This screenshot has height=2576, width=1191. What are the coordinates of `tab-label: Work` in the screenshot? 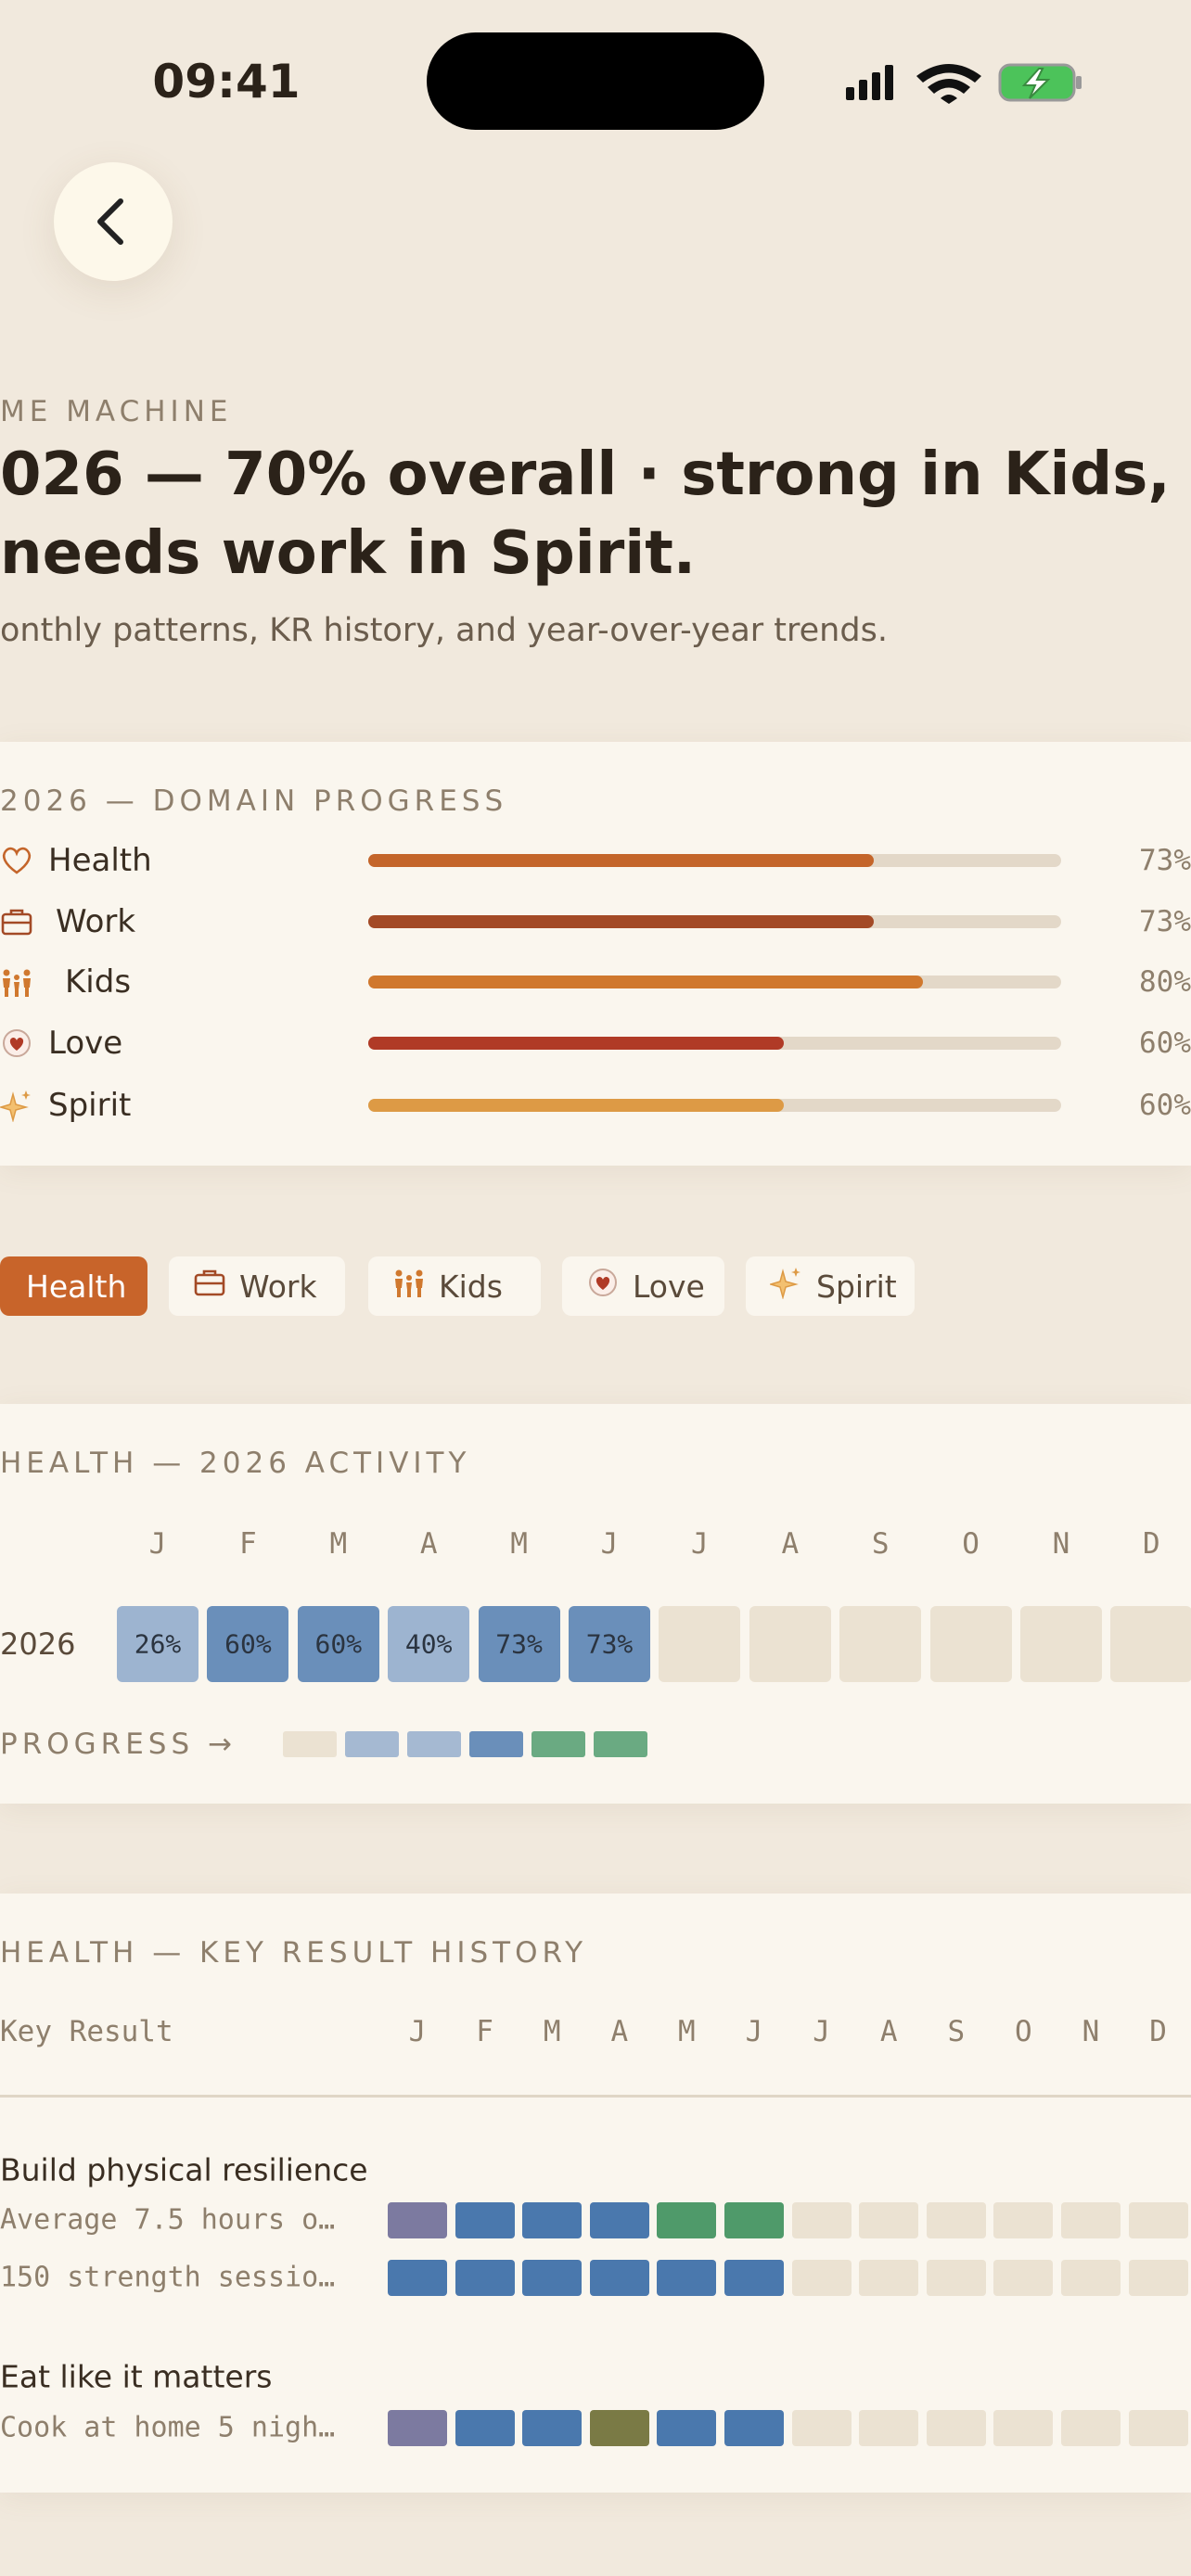 It's located at (278, 1286).